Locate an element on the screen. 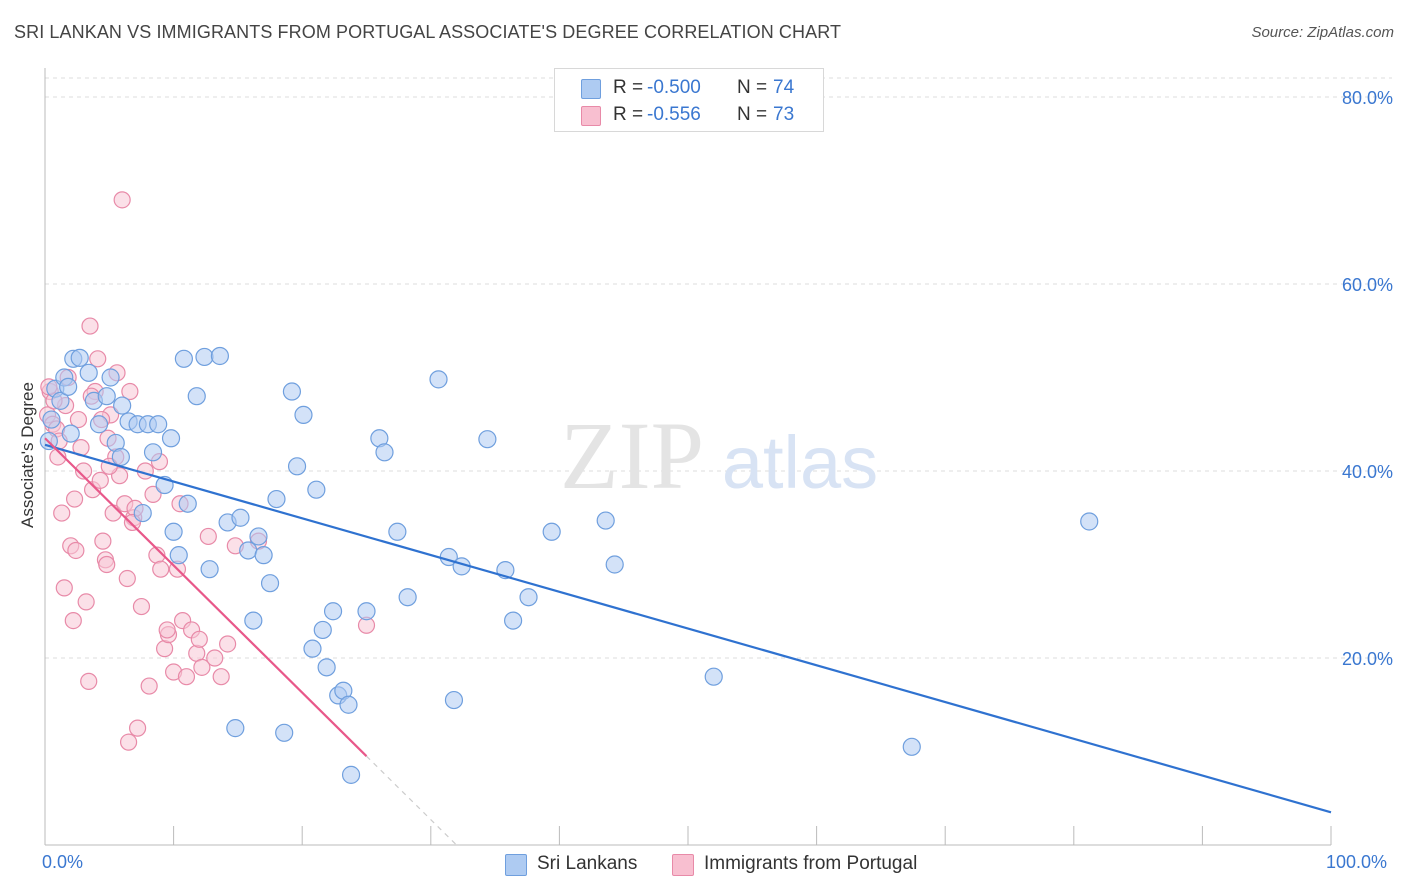 Image resolution: width=1406 pixels, height=892 pixels. x-tick-max: 100.0% is located at coordinates (1357, 862).